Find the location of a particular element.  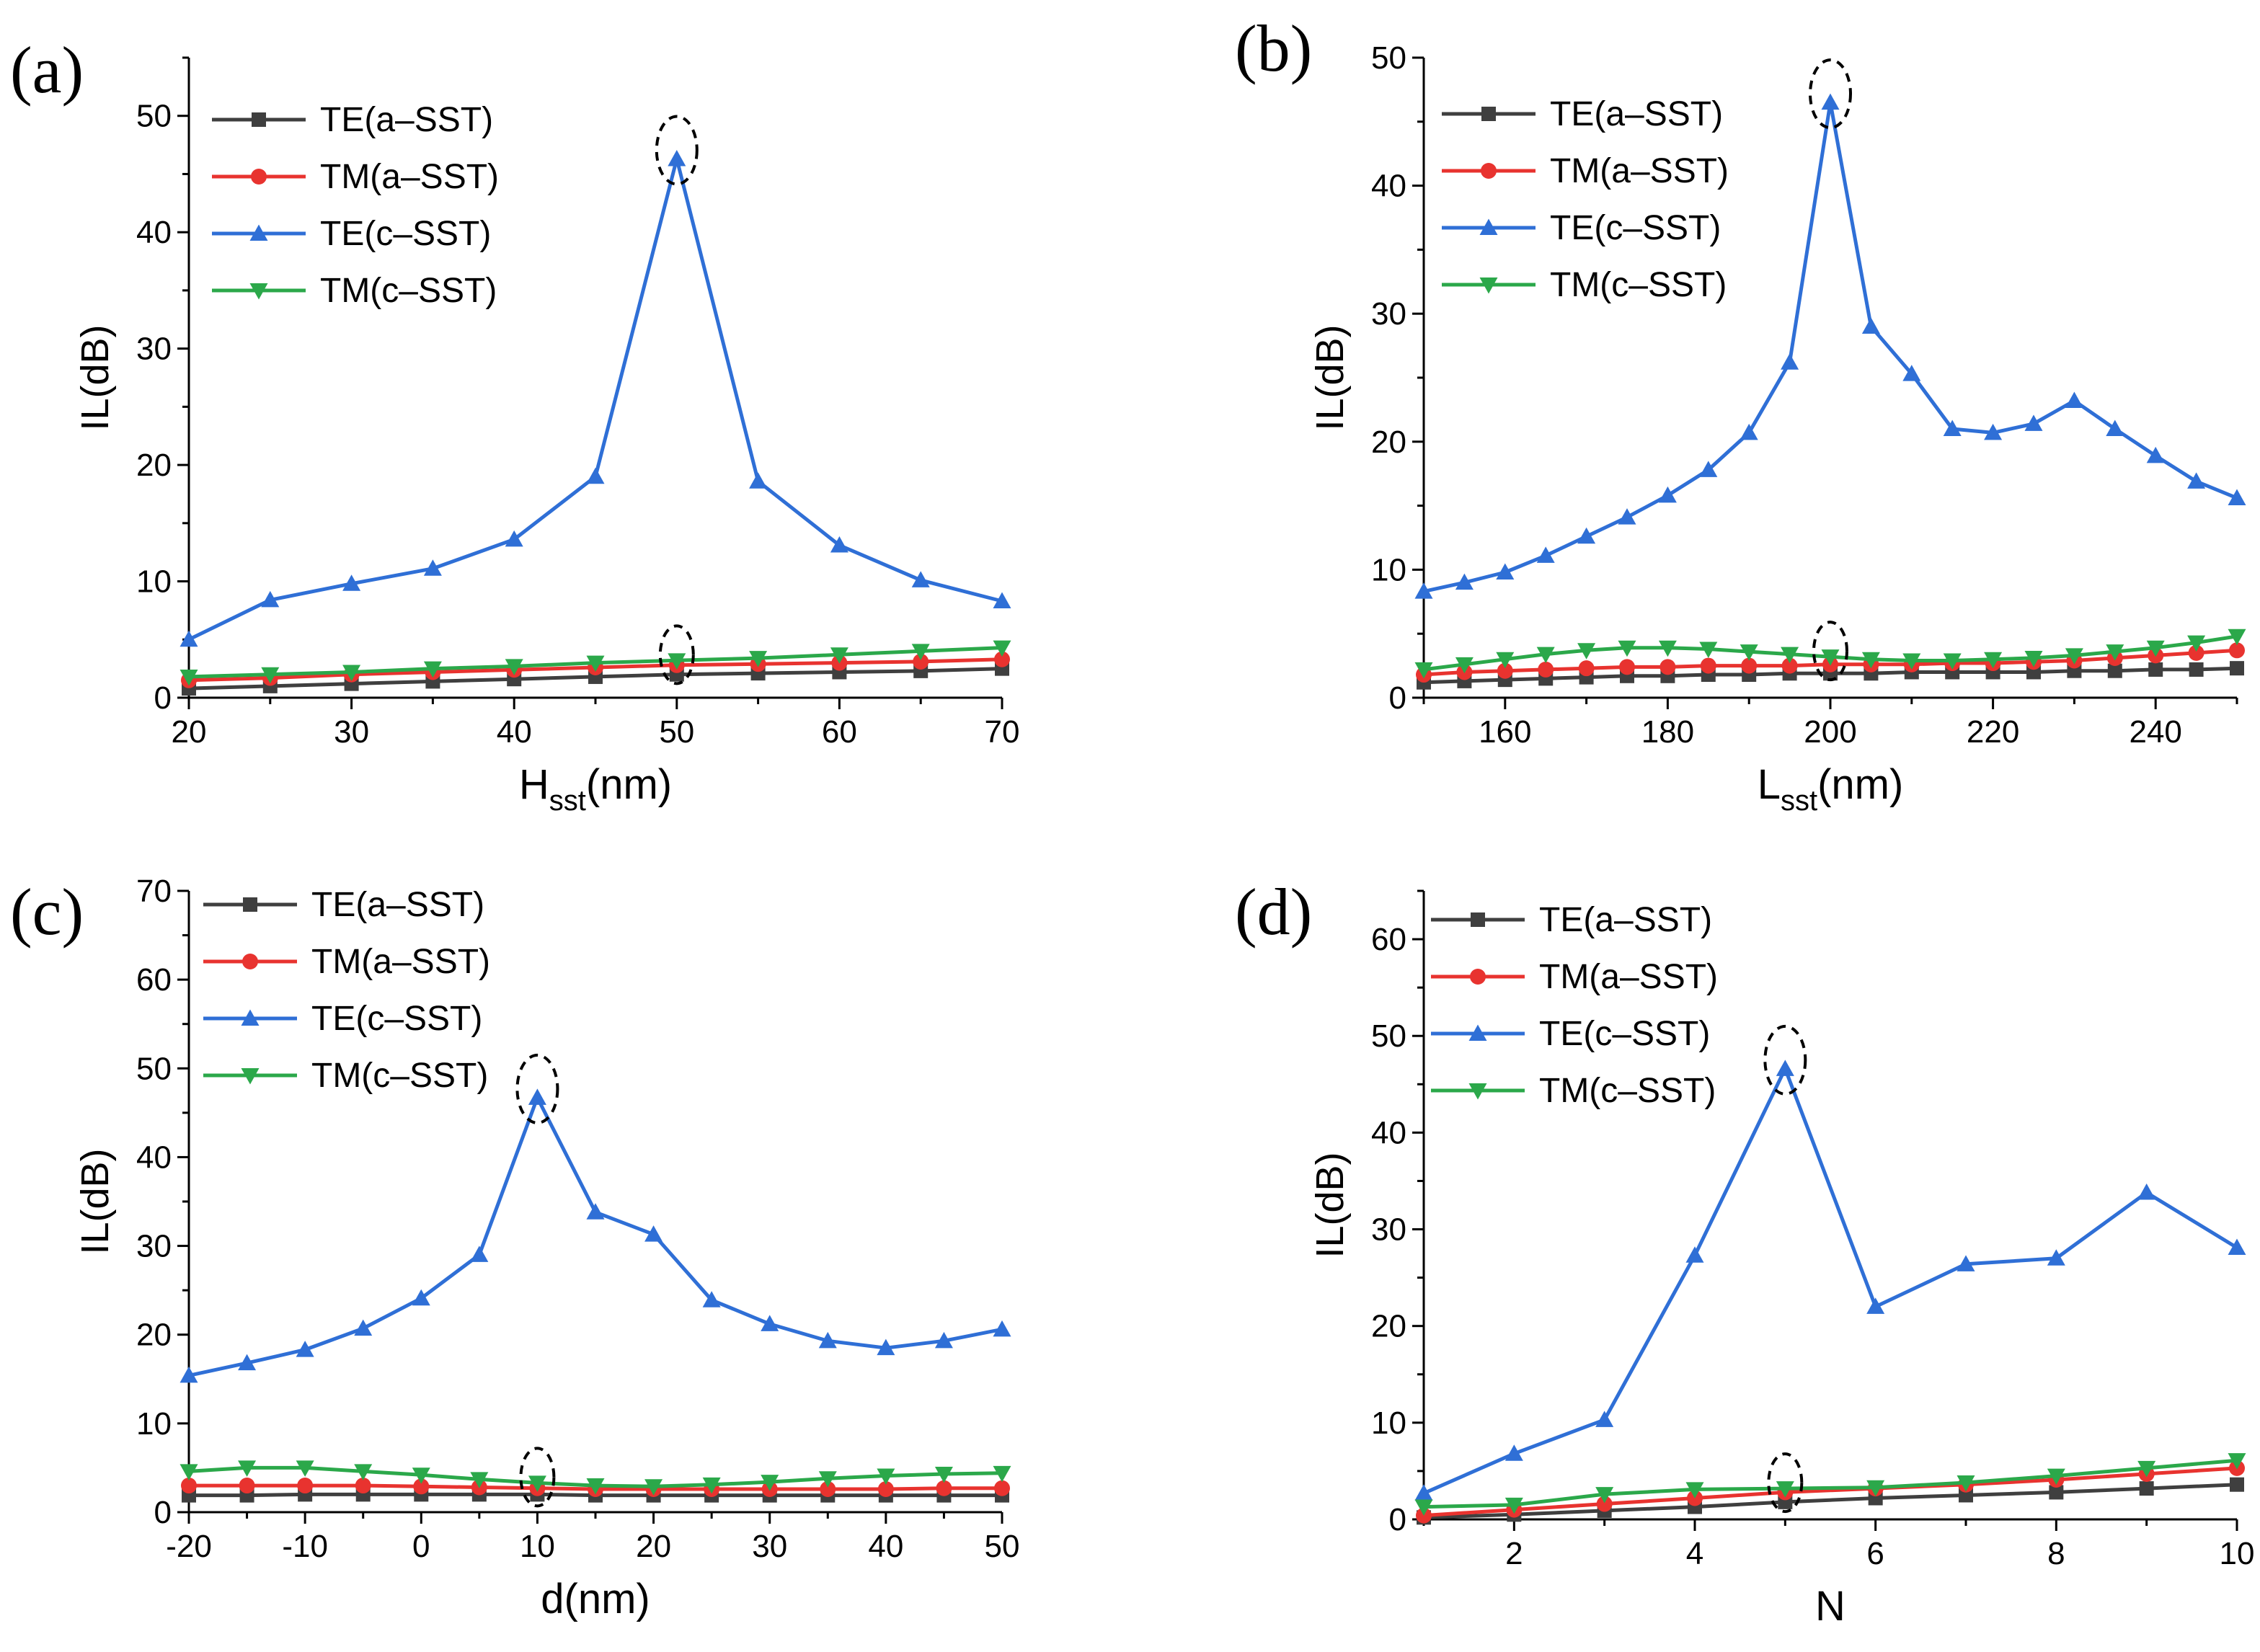

x-tick-label: 160 is located at coordinates (1505, 732).